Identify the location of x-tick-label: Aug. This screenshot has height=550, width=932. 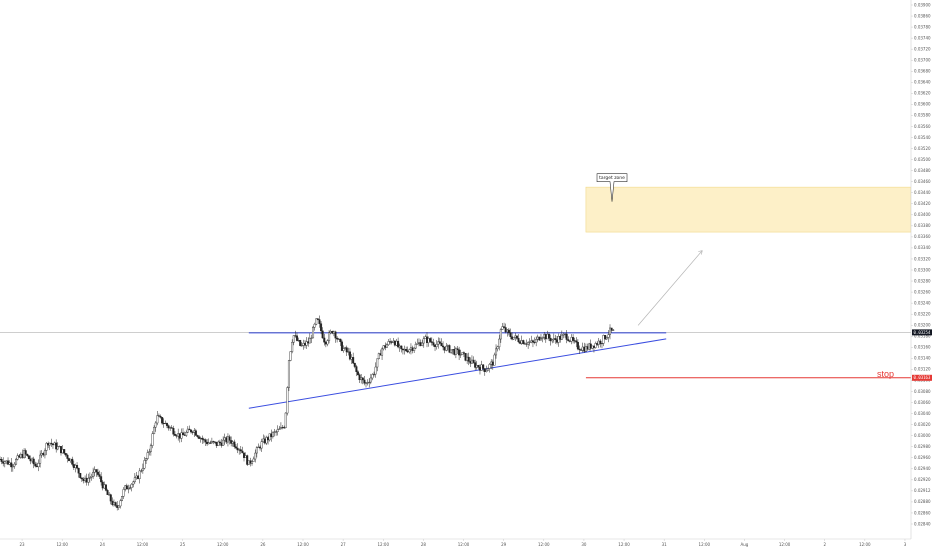
(745, 544).